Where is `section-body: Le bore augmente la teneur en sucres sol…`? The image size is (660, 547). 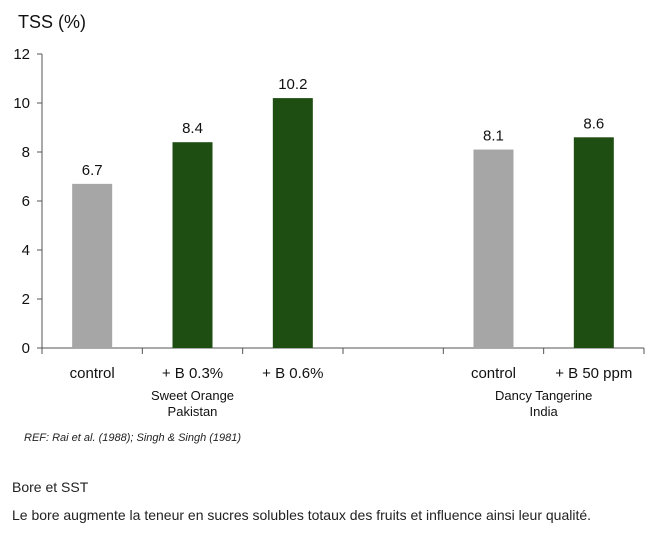 section-body: Le bore augmente la teneur en sucres sol… is located at coordinates (302, 515).